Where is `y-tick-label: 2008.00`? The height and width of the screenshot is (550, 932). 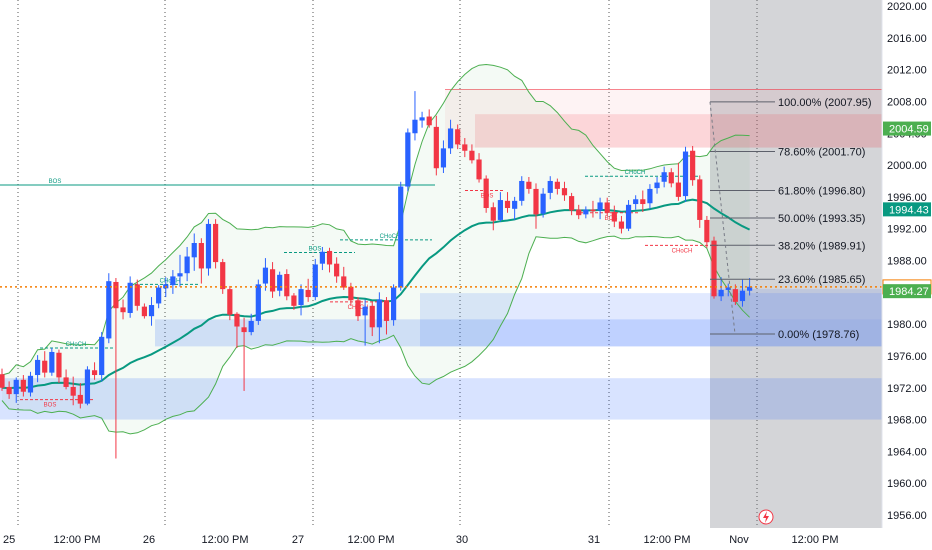 y-tick-label: 2008.00 is located at coordinates (907, 102).